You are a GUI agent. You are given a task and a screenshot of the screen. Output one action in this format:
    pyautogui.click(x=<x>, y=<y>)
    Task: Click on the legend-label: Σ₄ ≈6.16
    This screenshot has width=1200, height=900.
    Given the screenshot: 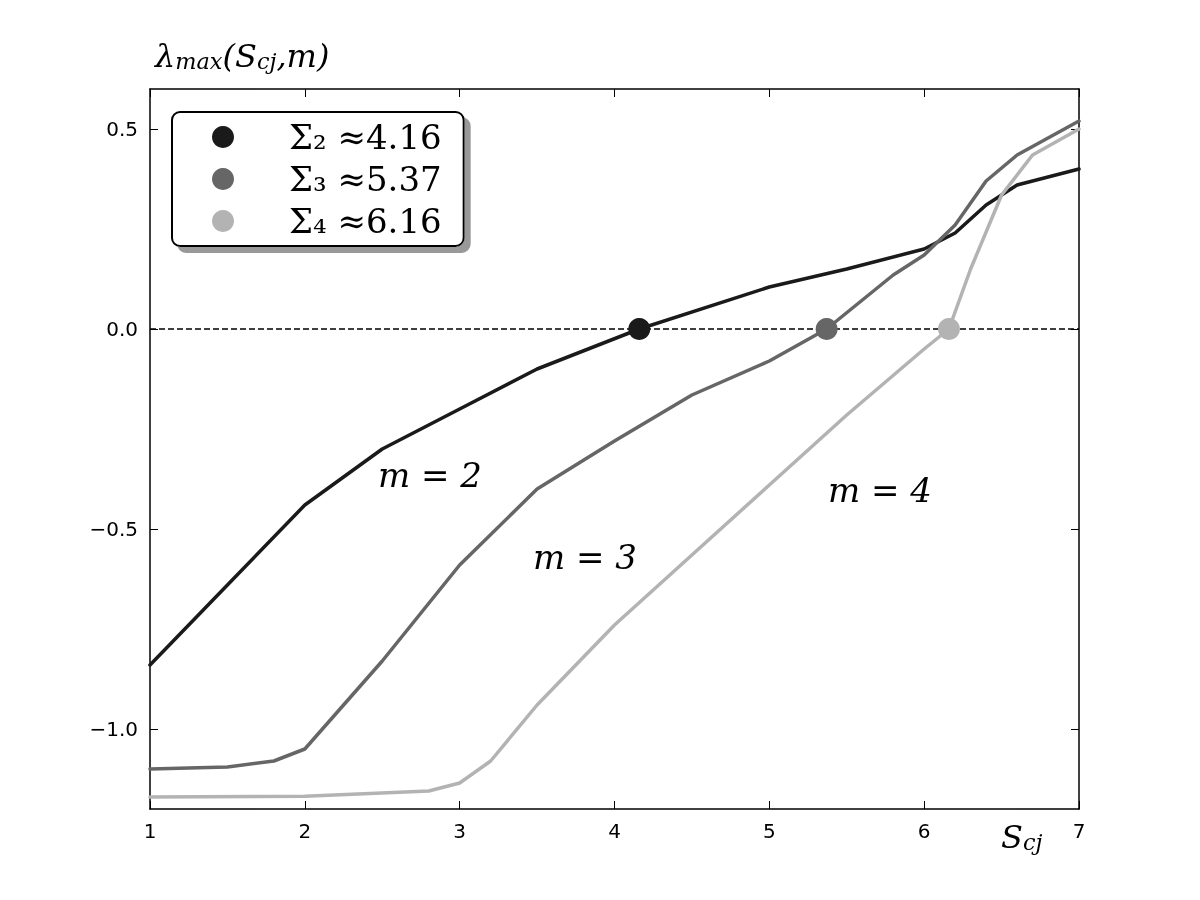 What is the action you would take?
    pyautogui.click(x=365, y=221)
    